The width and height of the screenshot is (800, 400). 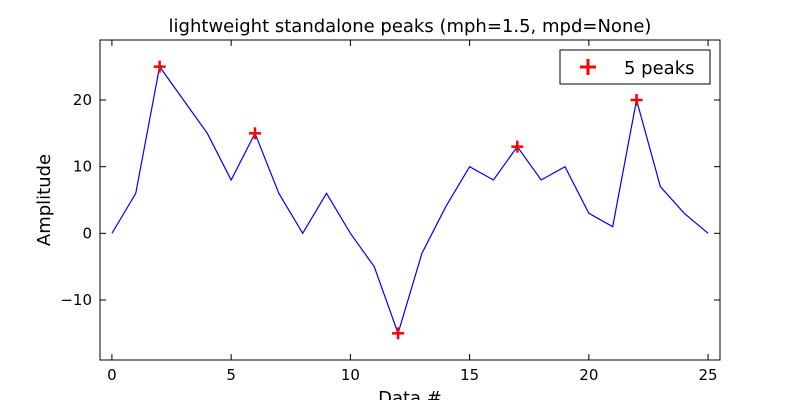 What do you see at coordinates (112, 375) in the screenshot?
I see `x-tick-label: 0` at bounding box center [112, 375].